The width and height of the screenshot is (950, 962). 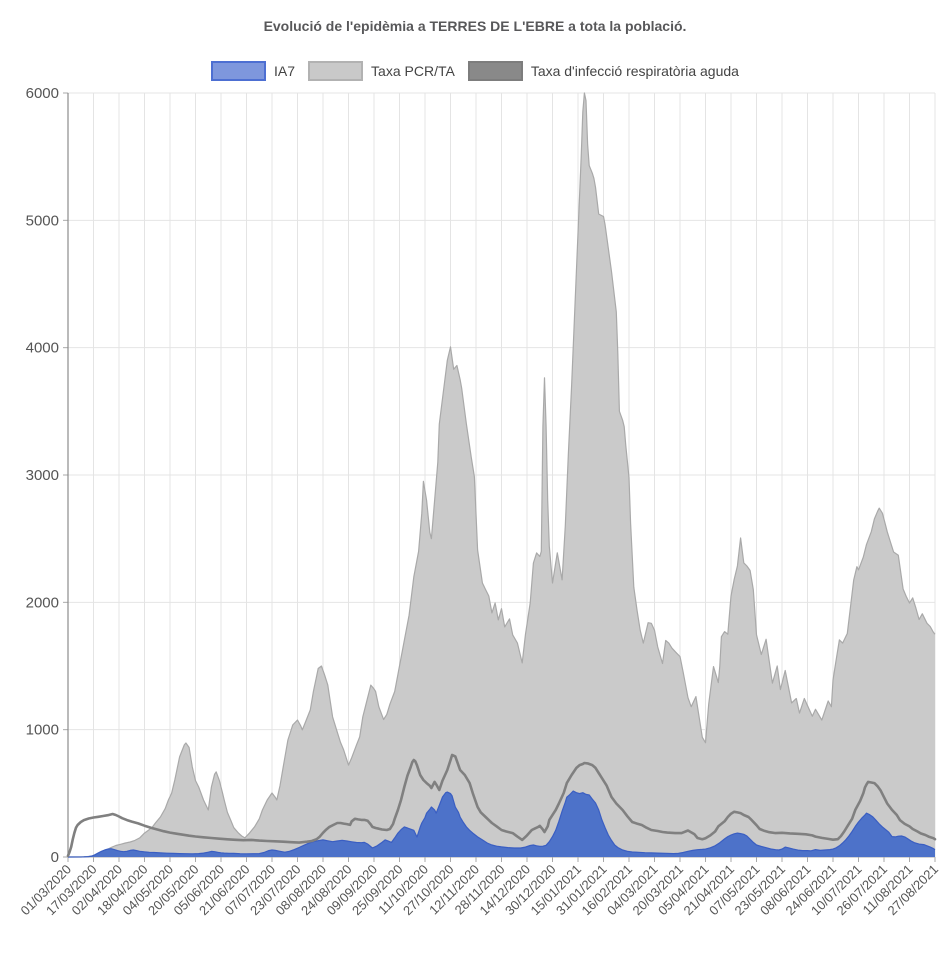 I want to click on y-axis-label: 0, so click(x=55, y=857).